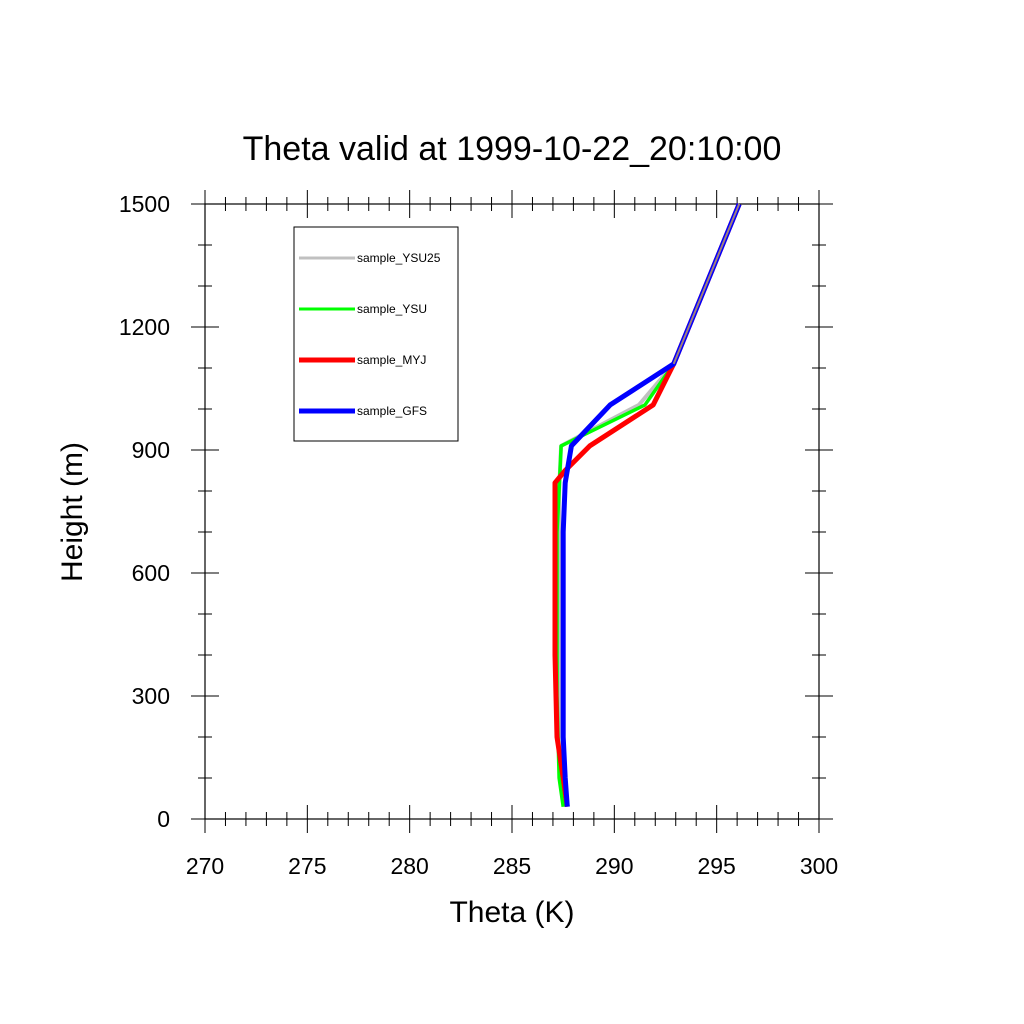  What do you see at coordinates (163, 819) in the screenshot?
I see `y-tick-label: 0` at bounding box center [163, 819].